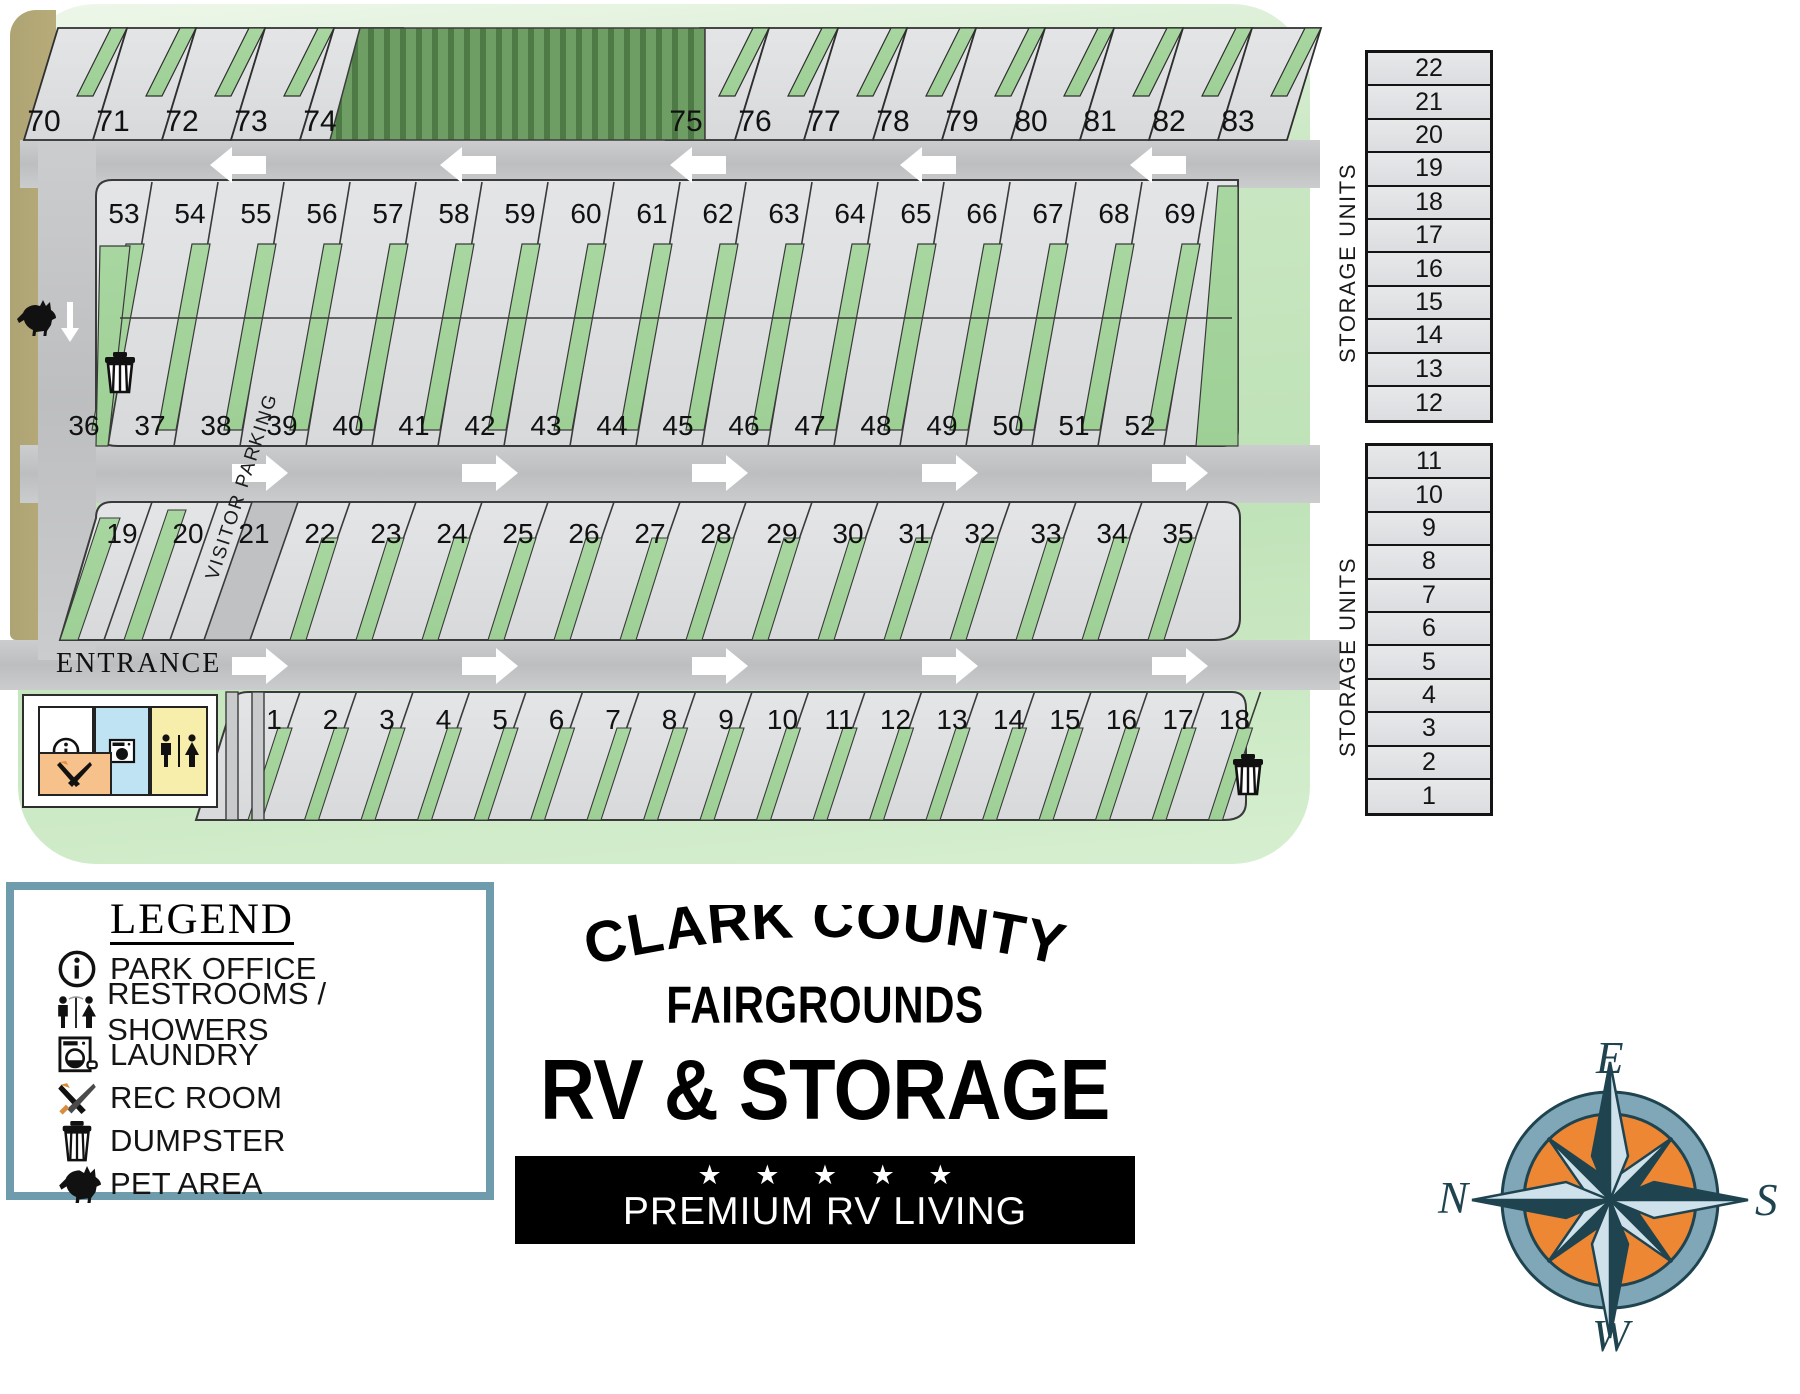 The width and height of the screenshot is (1800, 1394). I want to click on site-number: 50, so click(1008, 425).